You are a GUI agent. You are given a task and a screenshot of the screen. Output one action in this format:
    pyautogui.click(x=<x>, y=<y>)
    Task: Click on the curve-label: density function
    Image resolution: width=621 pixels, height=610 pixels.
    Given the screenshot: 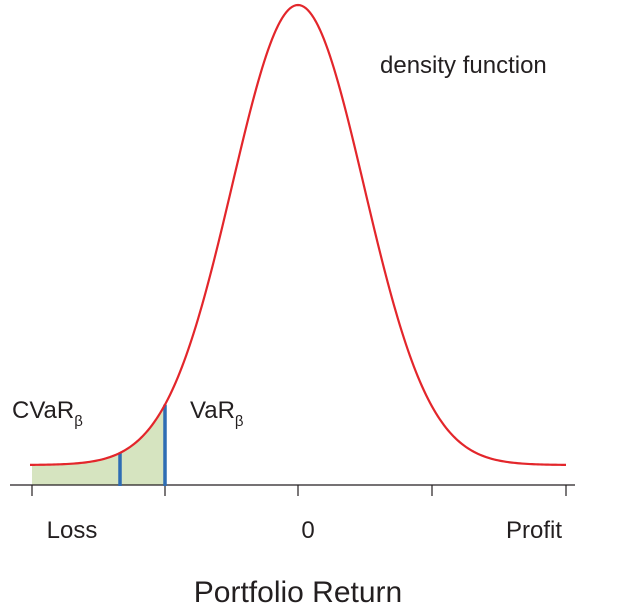 What is the action you would take?
    pyautogui.click(x=463, y=65)
    